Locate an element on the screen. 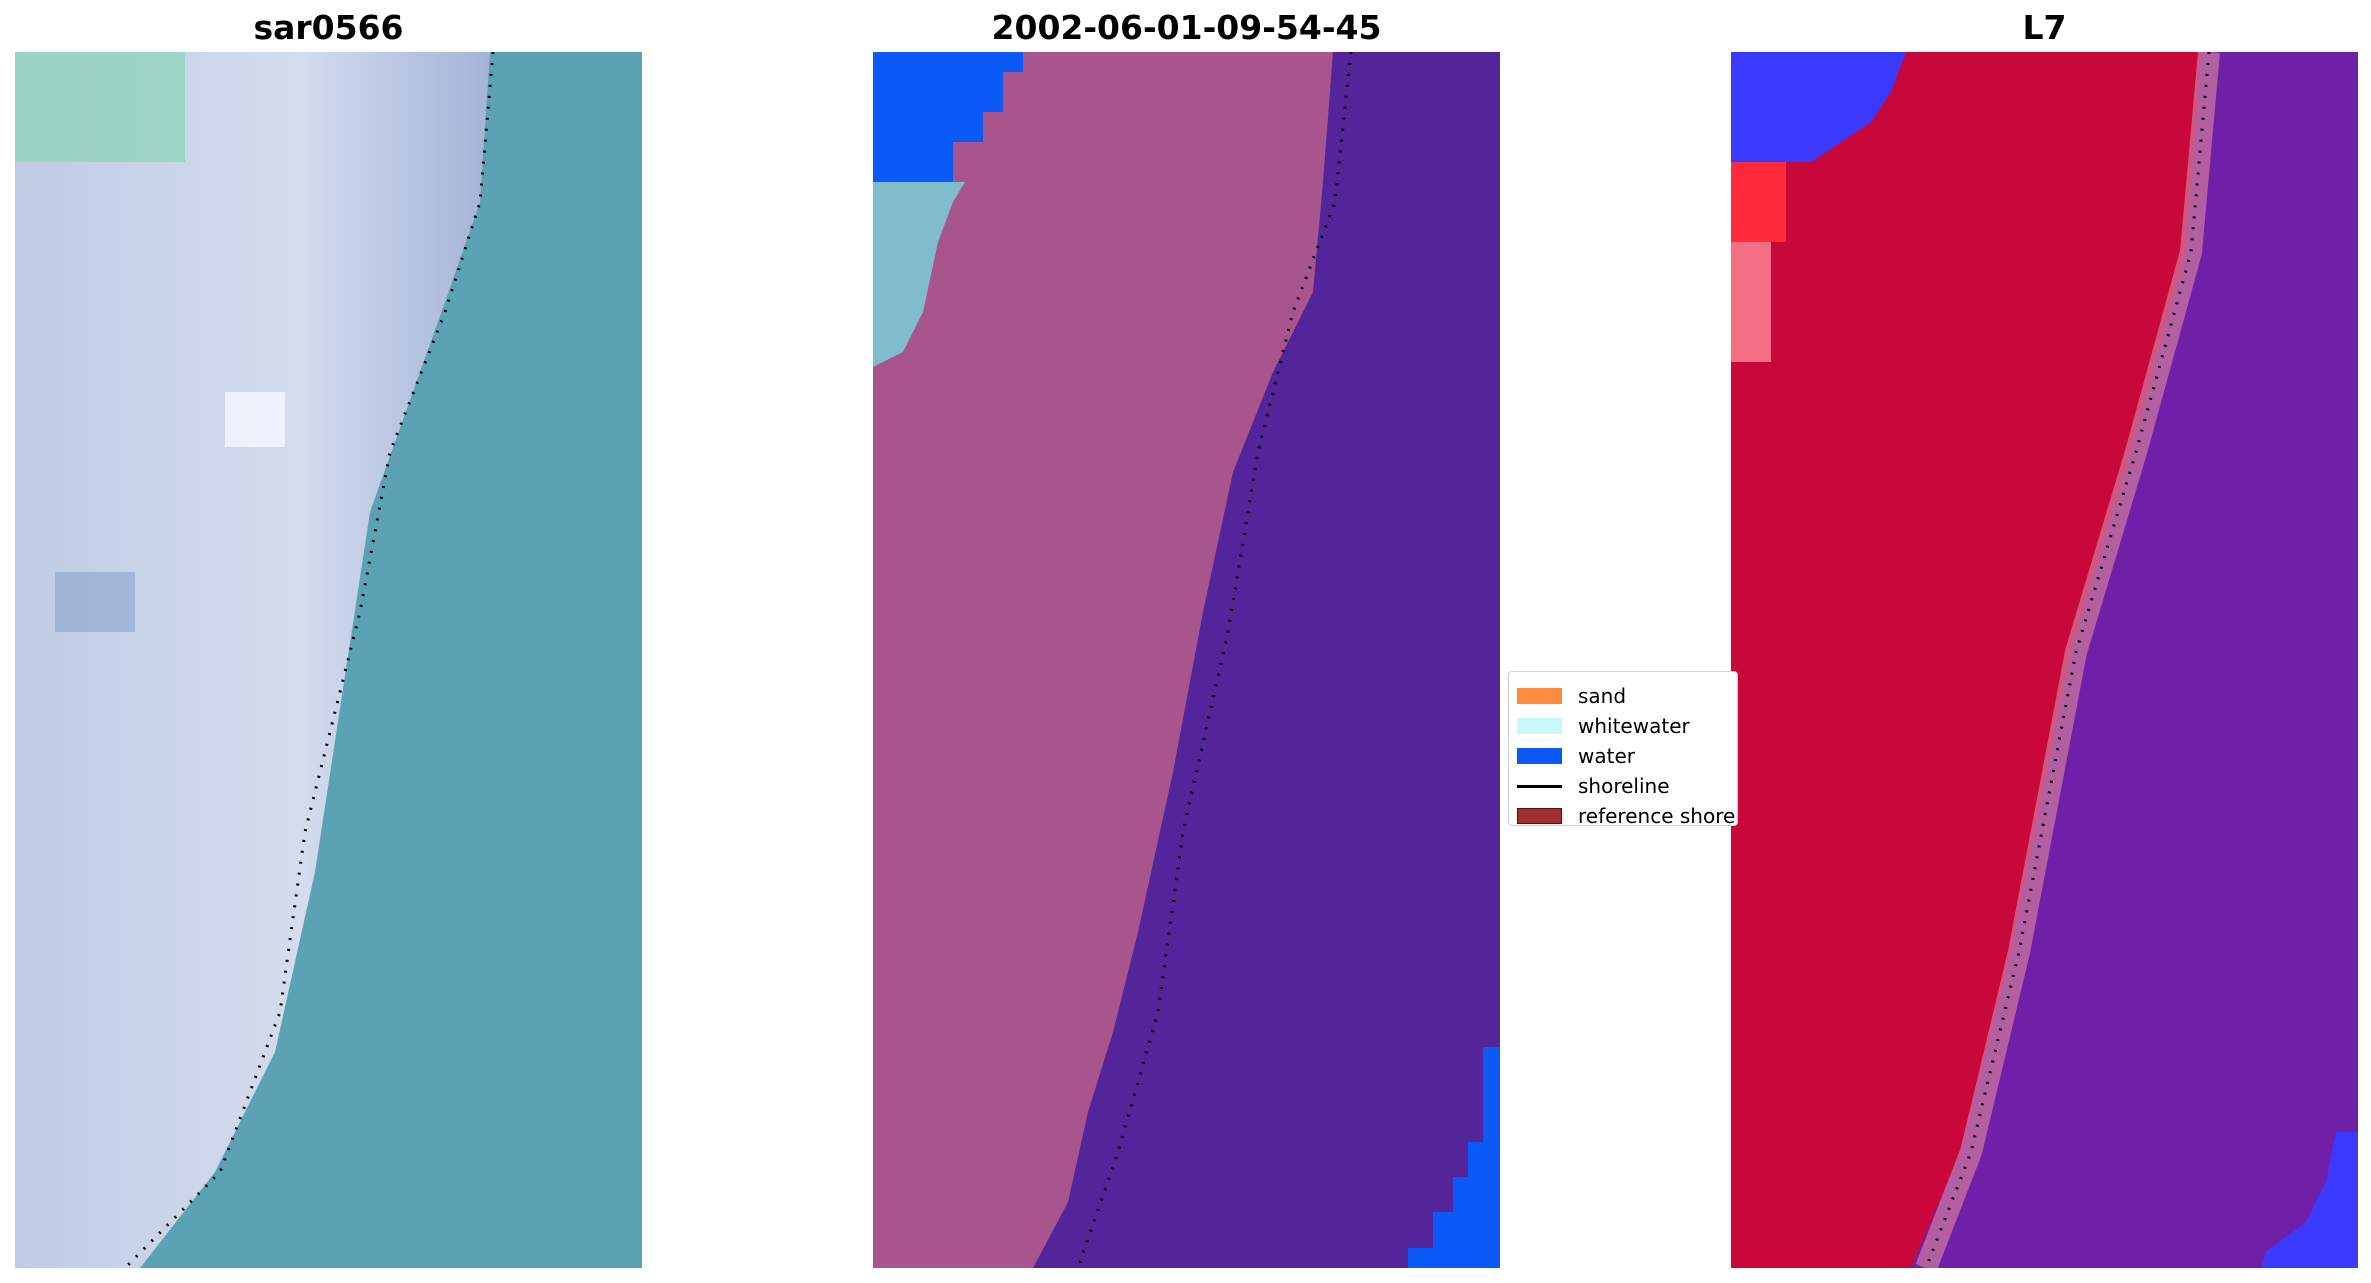 This screenshot has height=1283, width=2371. sand-swatch is located at coordinates (1539, 696).